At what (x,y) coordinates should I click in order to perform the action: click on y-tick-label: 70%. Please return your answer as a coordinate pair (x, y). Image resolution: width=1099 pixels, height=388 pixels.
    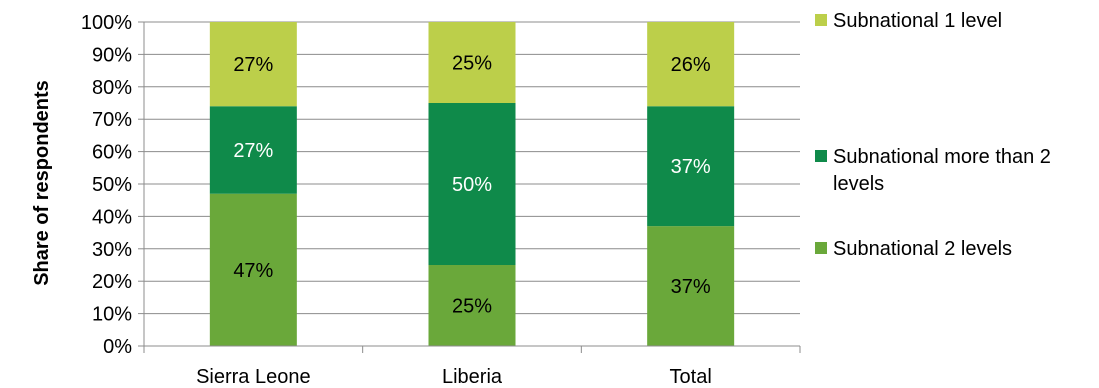
    Looking at the image, I should click on (112, 120).